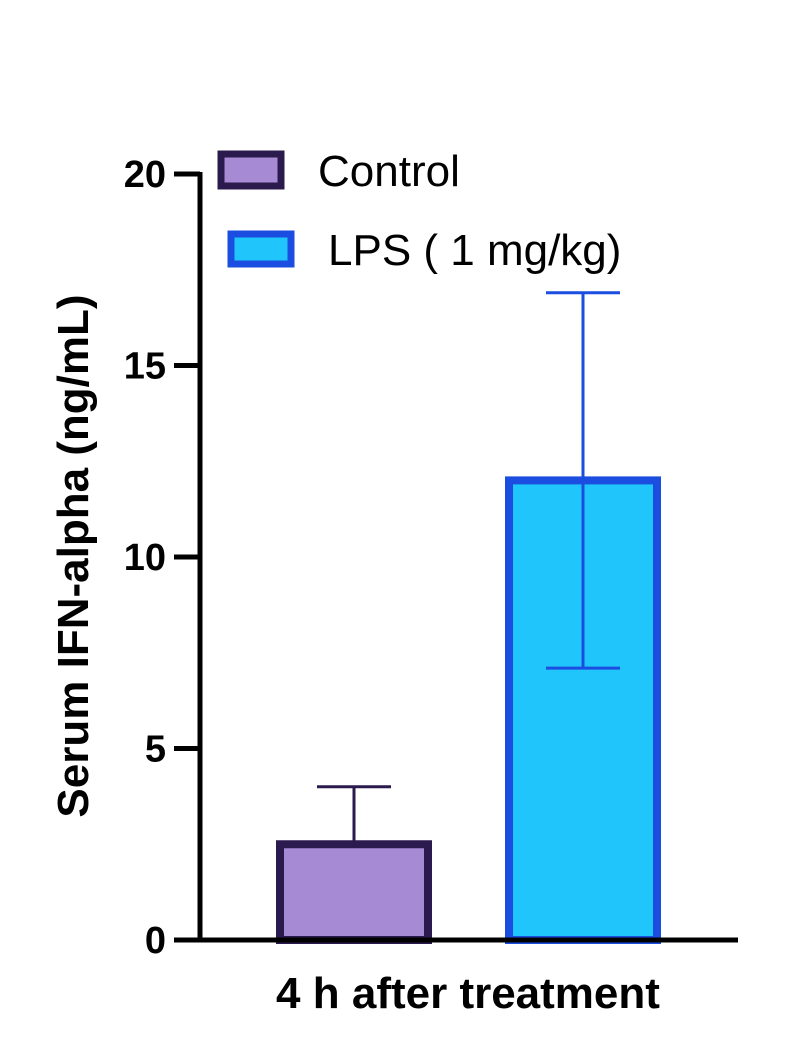 The height and width of the screenshot is (1062, 809). I want to click on bar, so click(354, 892).